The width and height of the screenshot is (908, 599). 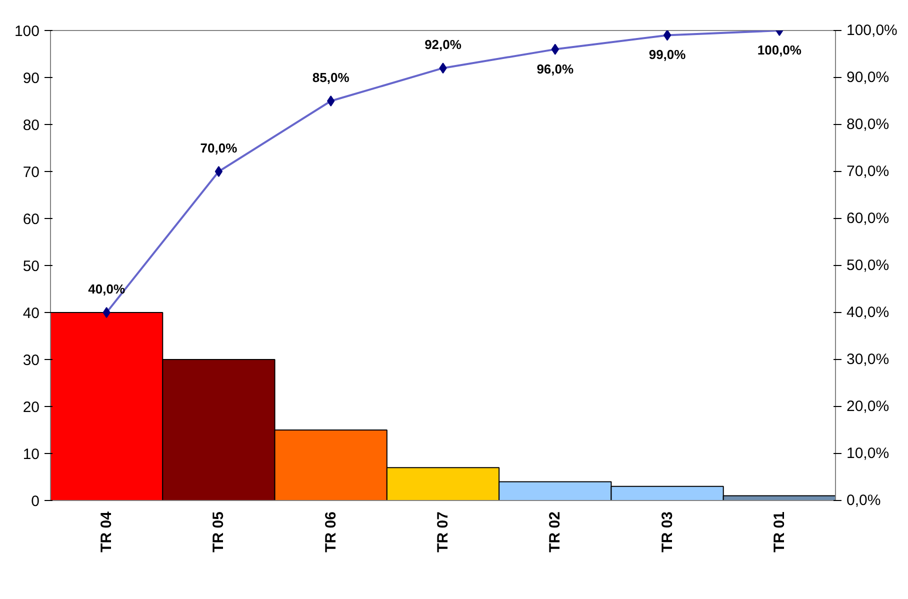 What do you see at coordinates (27, 31) in the screenshot?
I see `y-tick-label: 100` at bounding box center [27, 31].